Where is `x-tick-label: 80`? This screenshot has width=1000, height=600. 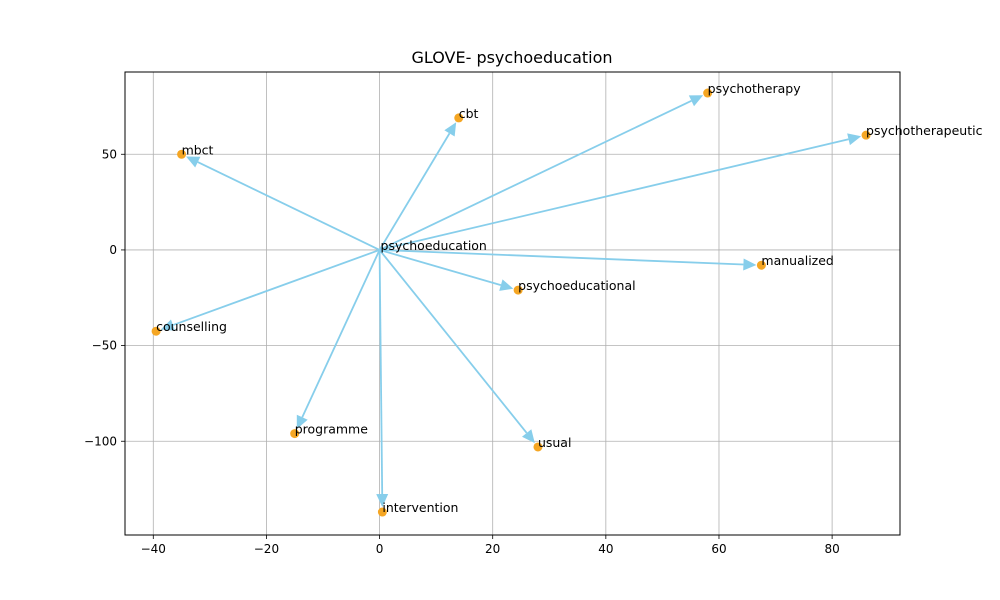 x-tick-label: 80 is located at coordinates (831, 549).